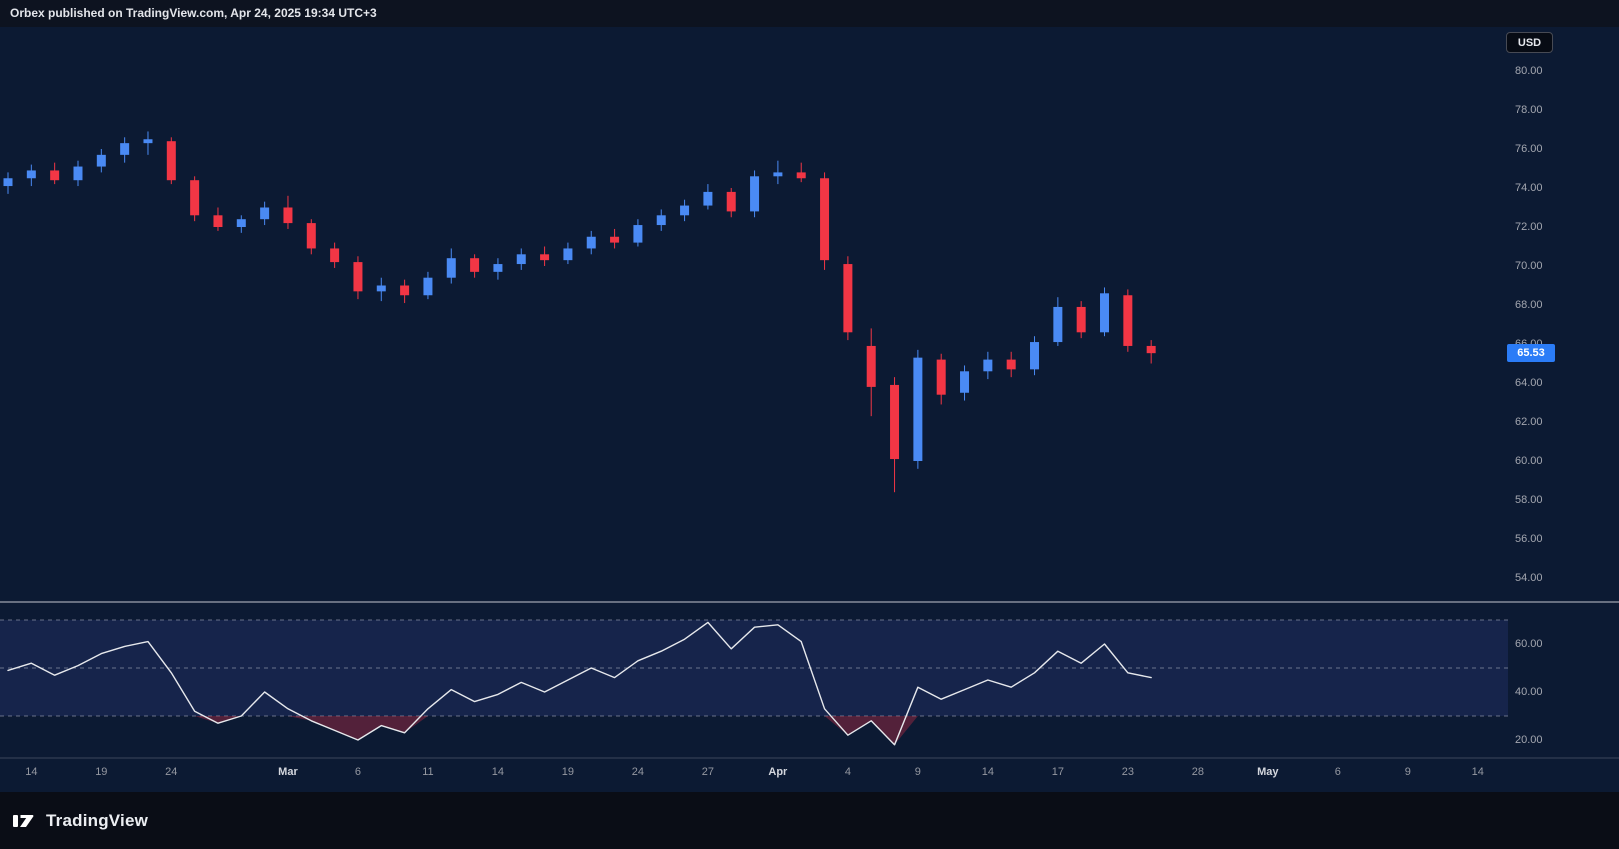 This screenshot has width=1619, height=849. What do you see at coordinates (1529, 149) in the screenshot?
I see `price-axis-label: 76.00` at bounding box center [1529, 149].